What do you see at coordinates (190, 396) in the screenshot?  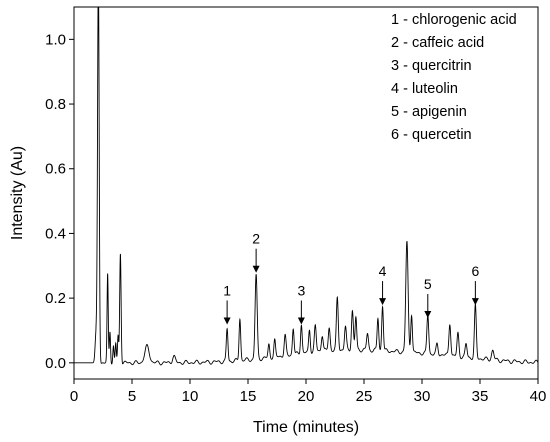 I see `x-tick-label: 10` at bounding box center [190, 396].